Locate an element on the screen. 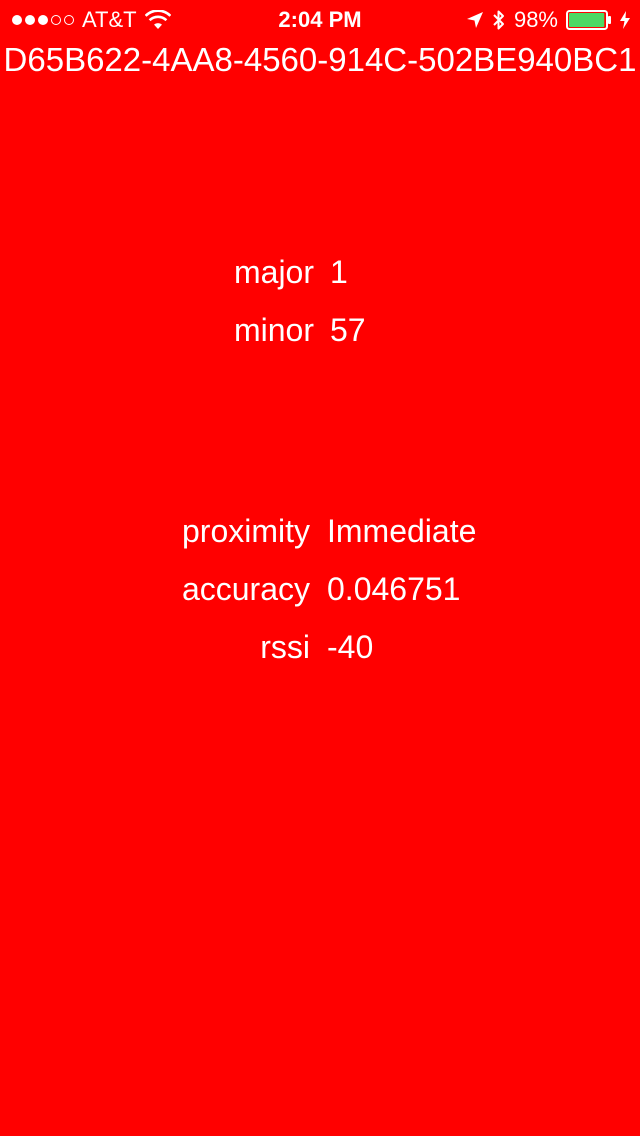 The height and width of the screenshot is (1136, 640). proximity-row: proximity Immediate is located at coordinates (320, 531).